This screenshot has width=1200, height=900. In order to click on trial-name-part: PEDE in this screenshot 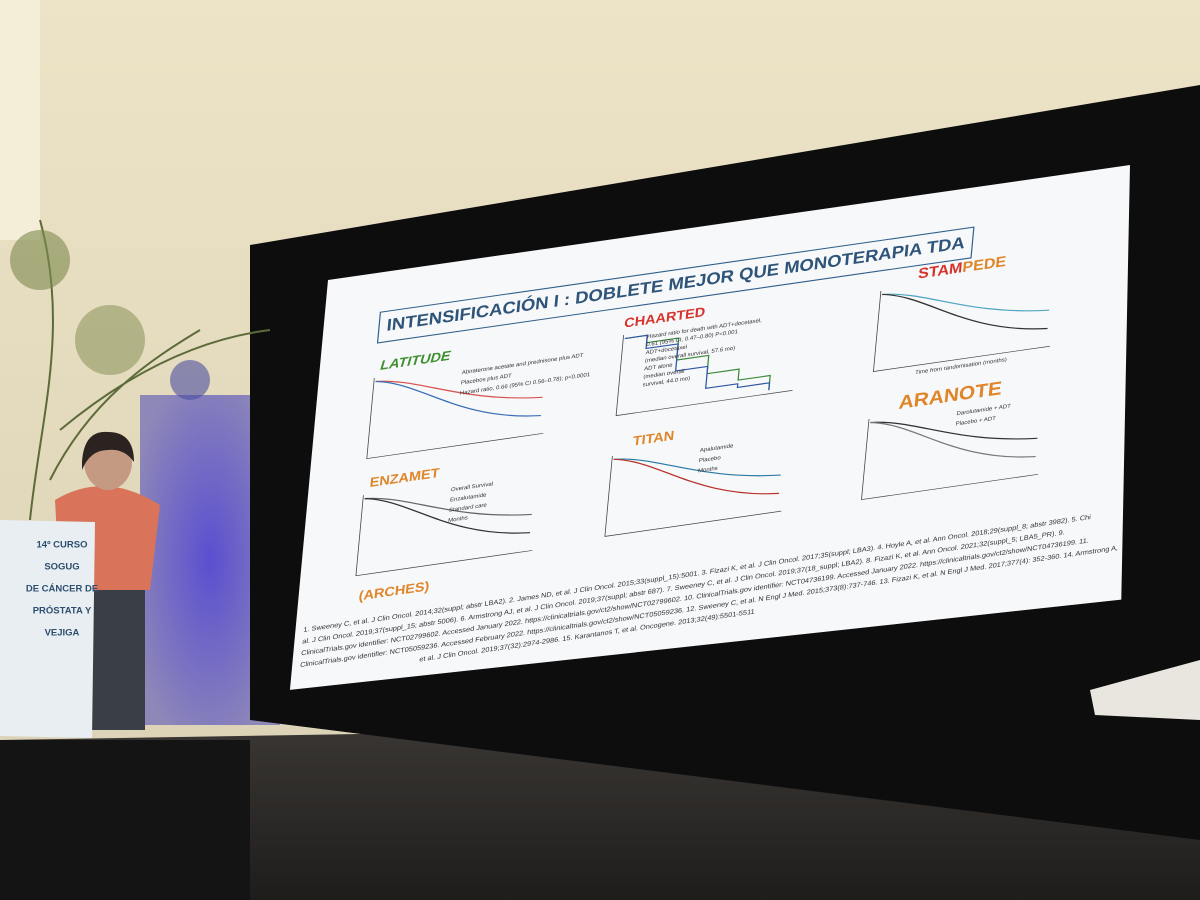, I will do `click(984, 265)`.